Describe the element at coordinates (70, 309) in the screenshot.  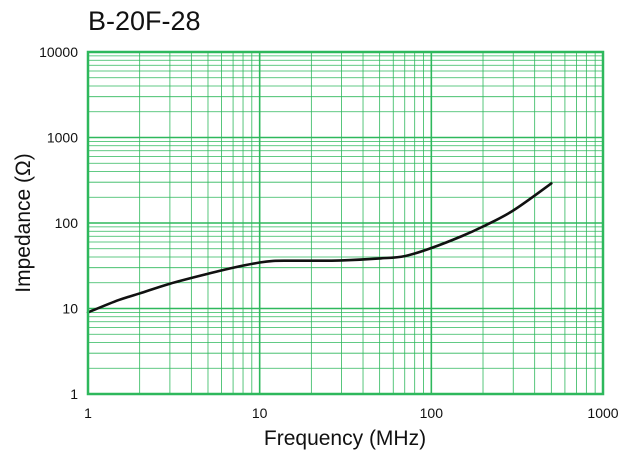
I see `y-tick-label: 10` at that location.